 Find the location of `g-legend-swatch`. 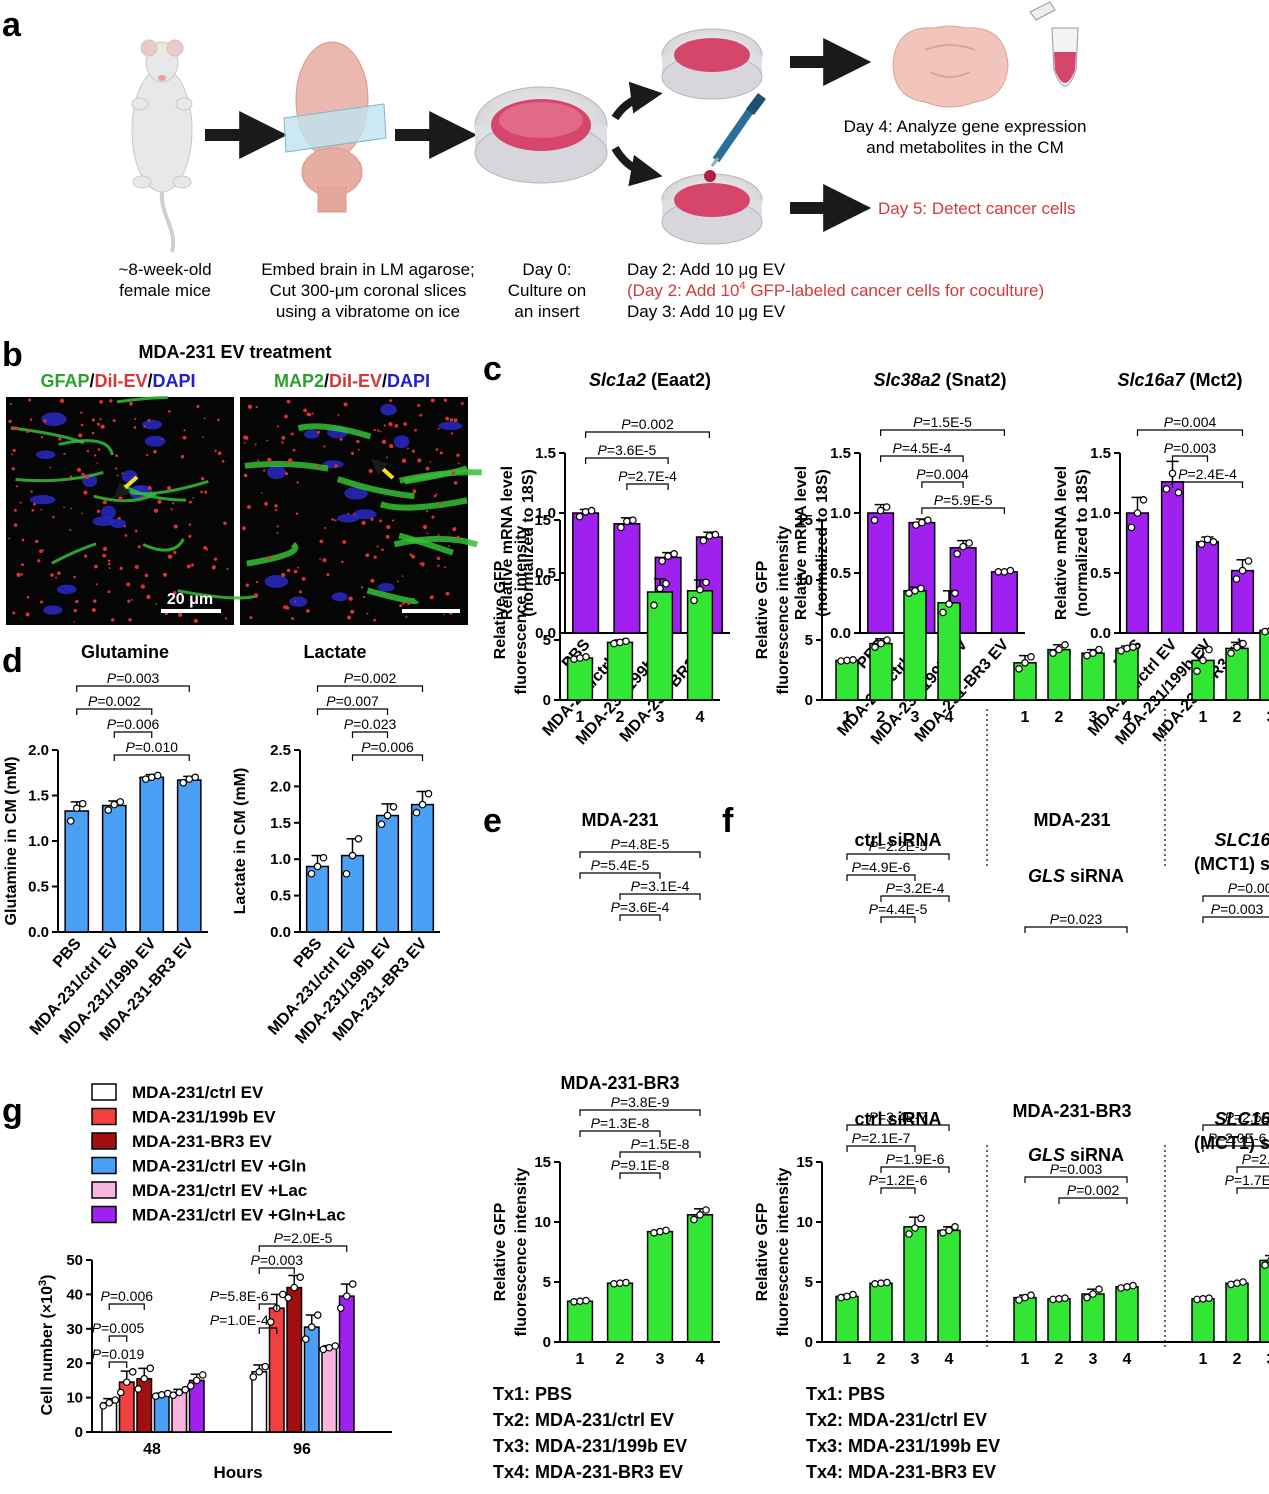

g-legend-swatch is located at coordinates (104, 1092).